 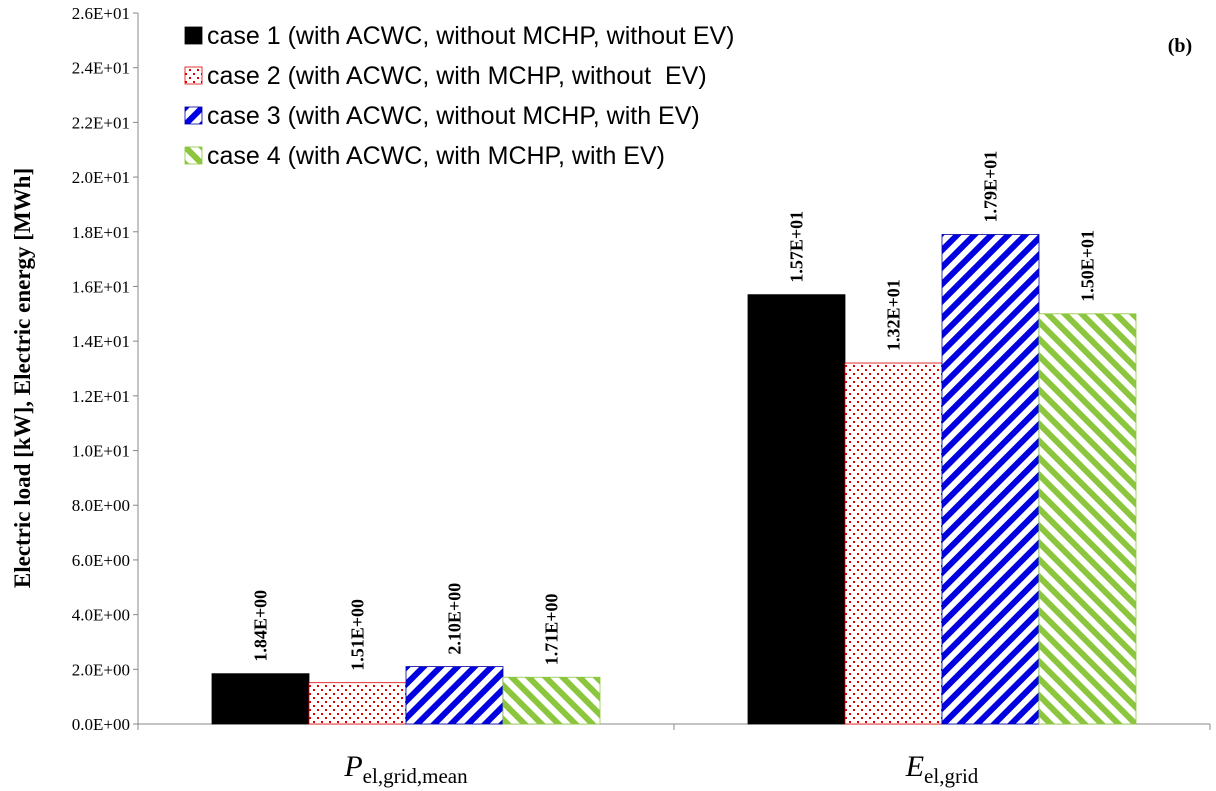 I want to click on data-label: 1.71E+00, so click(x=552, y=629).